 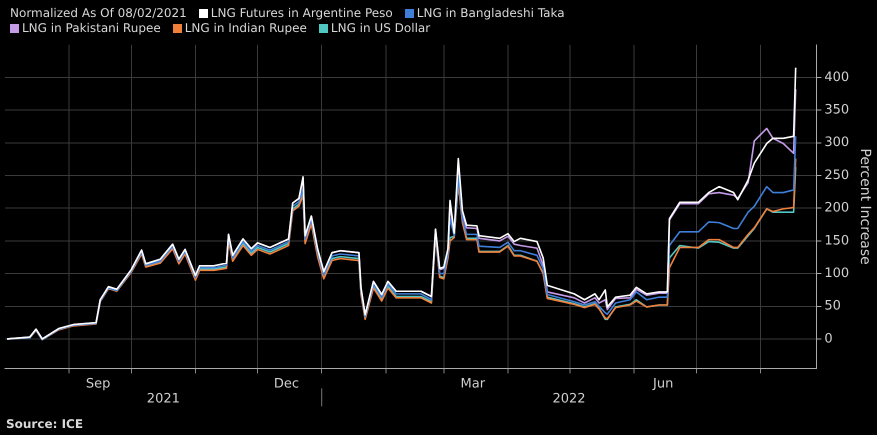 What do you see at coordinates (837, 110) in the screenshot?
I see `y-tick-label: 350` at bounding box center [837, 110].